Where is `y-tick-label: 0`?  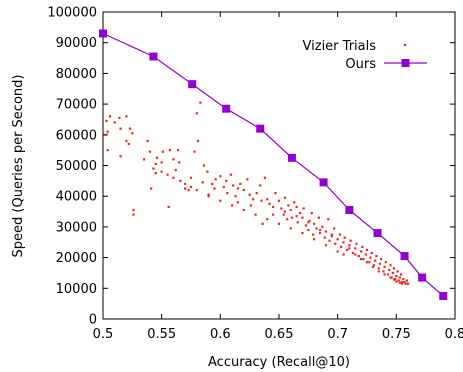 y-tick-label: 0 is located at coordinates (93, 320).